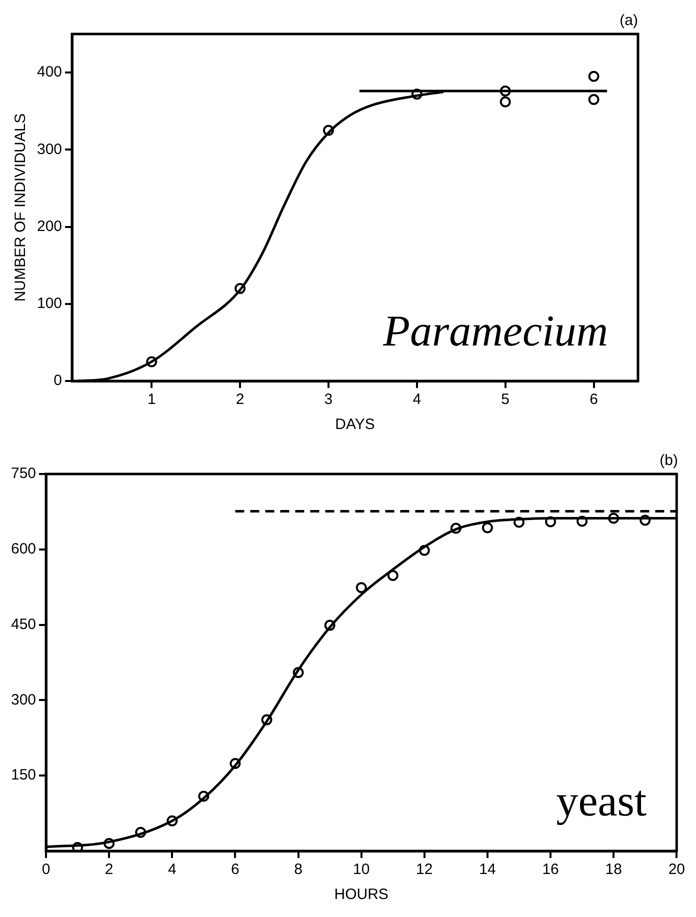 The image size is (696, 917). I want to click on y-tick-label: 100, so click(49, 303).